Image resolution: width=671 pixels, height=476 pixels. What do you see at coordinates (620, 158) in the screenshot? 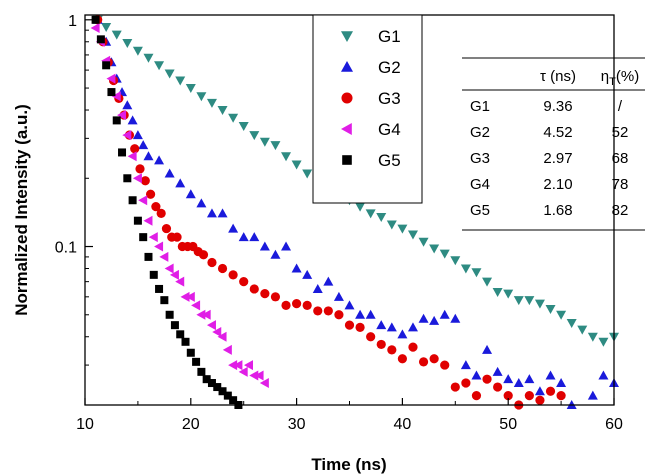
I see `table-cell: 68` at bounding box center [620, 158].